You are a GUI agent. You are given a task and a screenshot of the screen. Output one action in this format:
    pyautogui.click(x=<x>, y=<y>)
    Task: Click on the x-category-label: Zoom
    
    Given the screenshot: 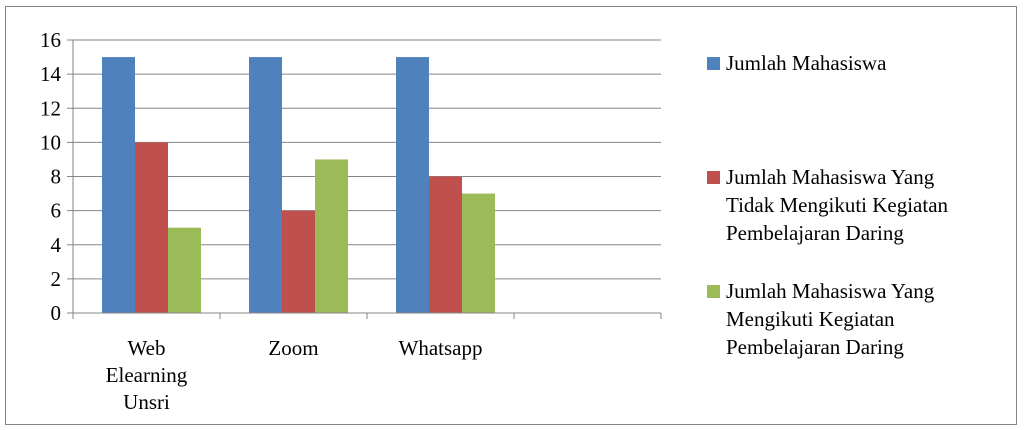 What is the action you would take?
    pyautogui.click(x=293, y=348)
    